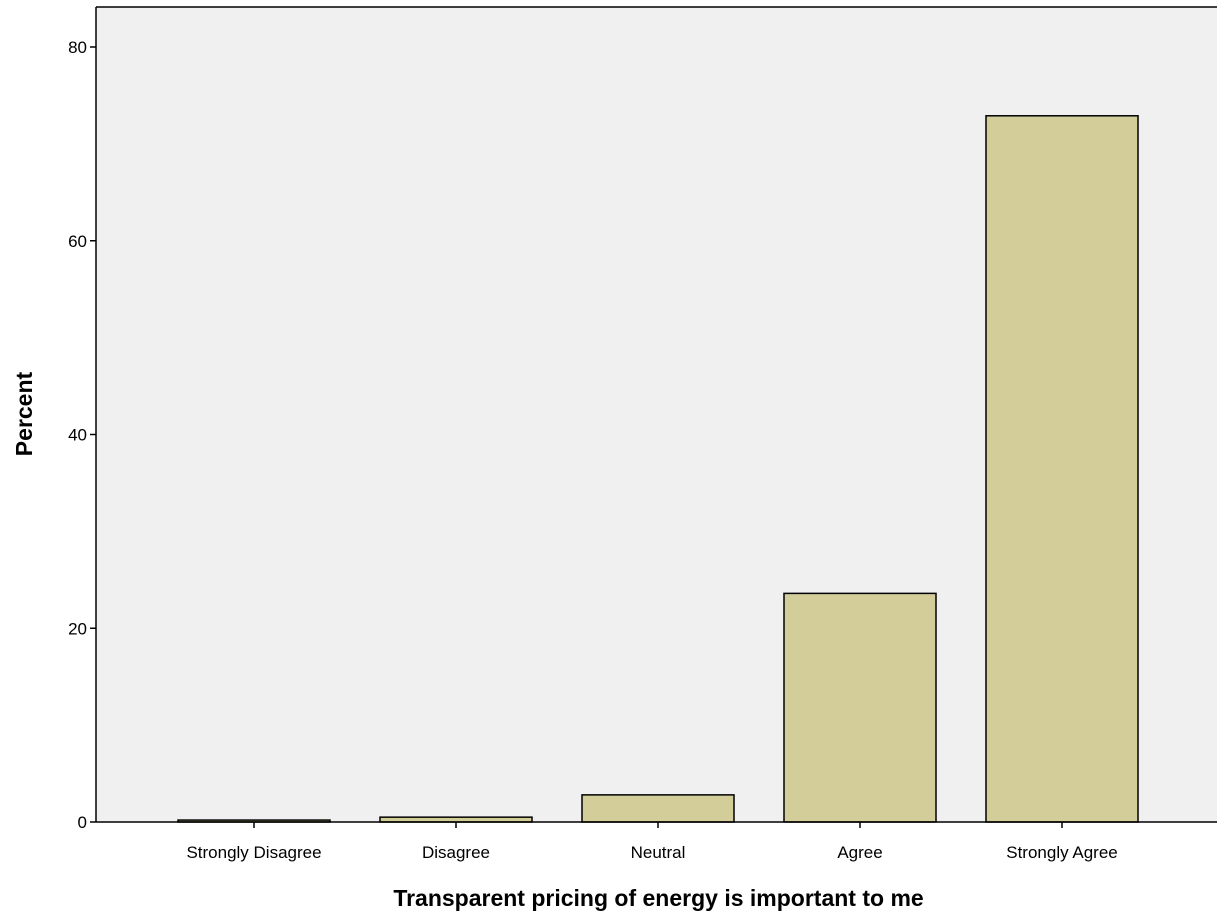 The height and width of the screenshot is (921, 1217). I want to click on y-tick-label: 0, so click(82, 822).